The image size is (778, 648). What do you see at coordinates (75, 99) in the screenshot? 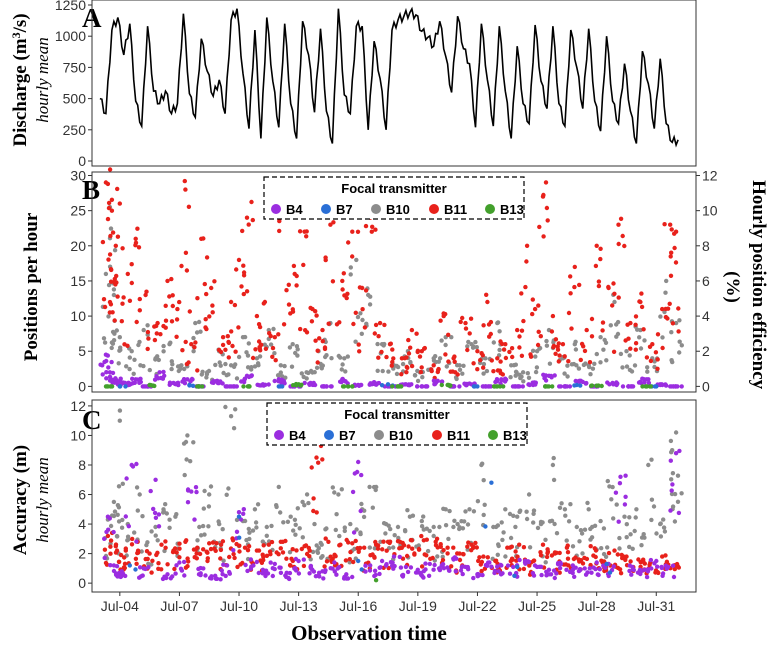
I see `y-tick-label: 500` at bounding box center [75, 99].